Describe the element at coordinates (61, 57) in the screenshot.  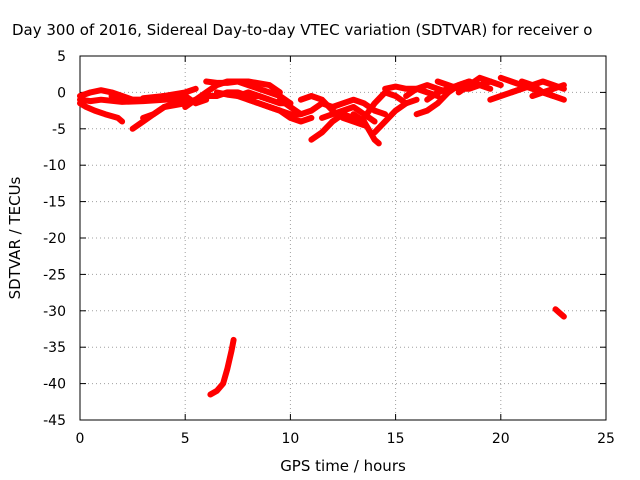
I see `y-tick-label: 5` at that location.